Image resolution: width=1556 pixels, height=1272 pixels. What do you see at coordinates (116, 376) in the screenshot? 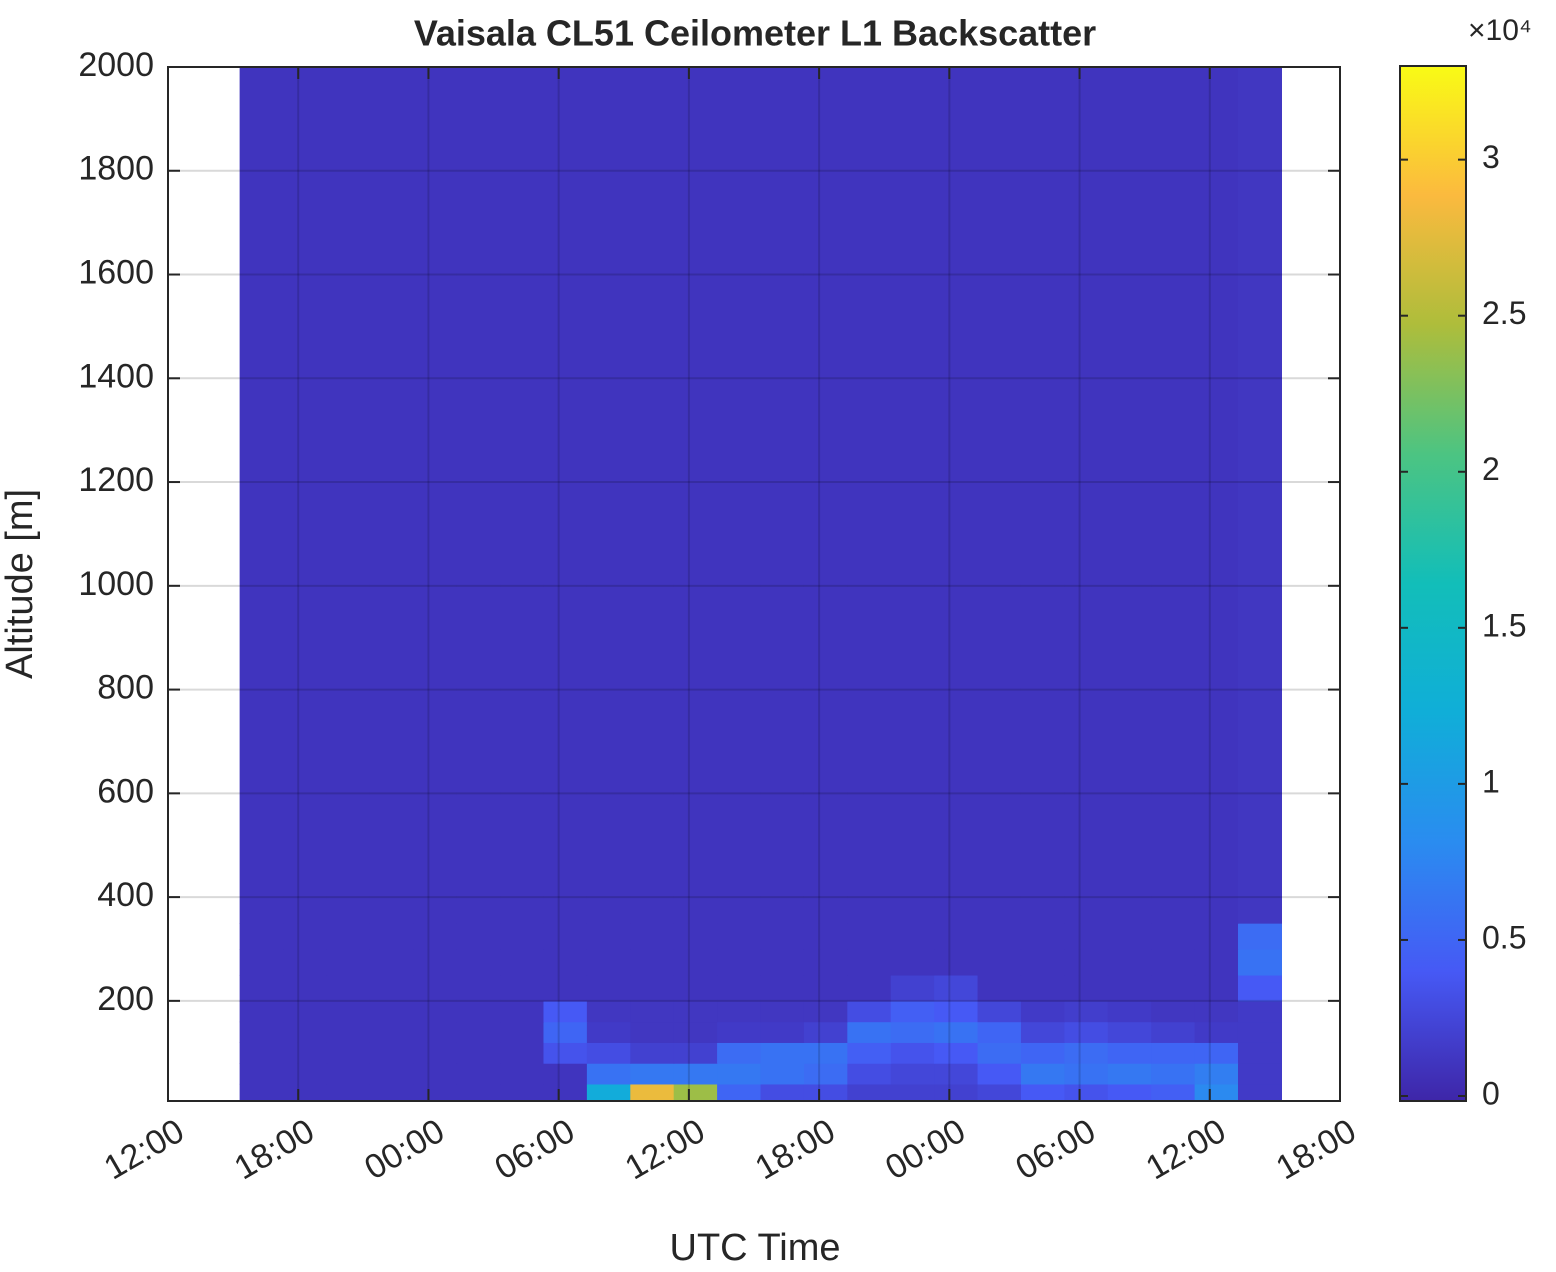
I see `y-tick-label: 1400` at bounding box center [116, 376].